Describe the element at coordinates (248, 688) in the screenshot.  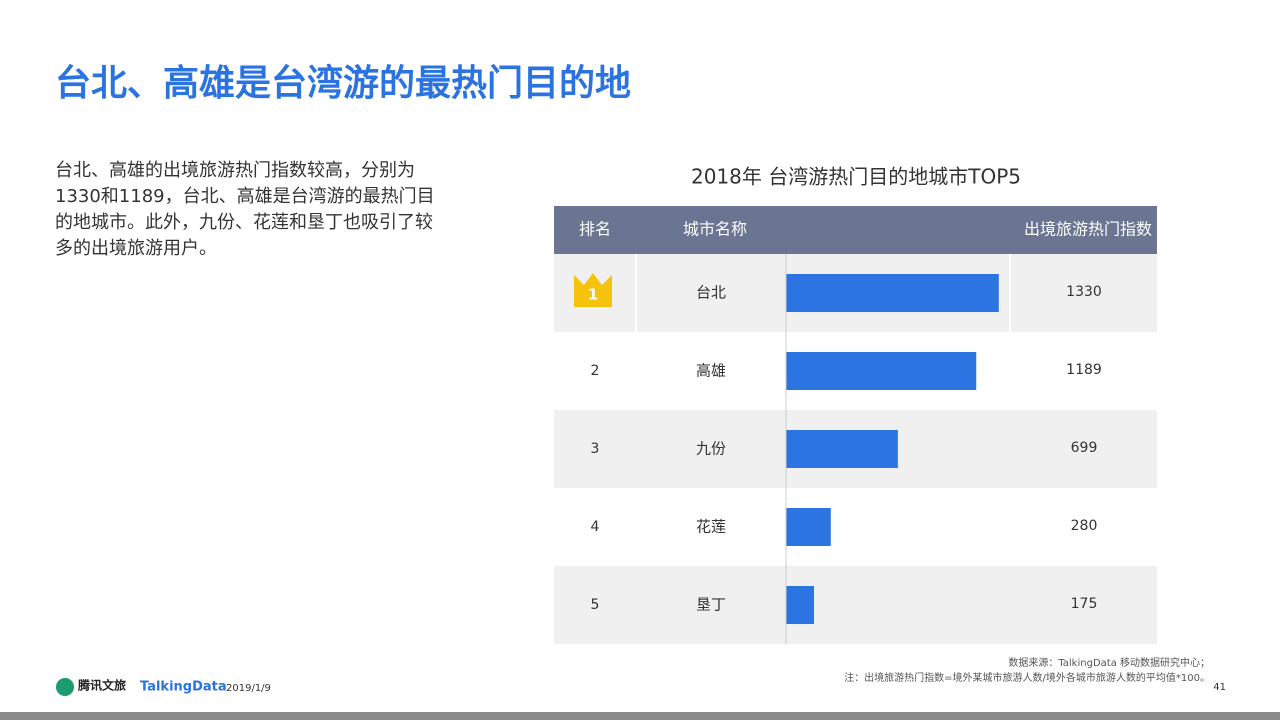
I see `date: 2019/1/9` at that location.